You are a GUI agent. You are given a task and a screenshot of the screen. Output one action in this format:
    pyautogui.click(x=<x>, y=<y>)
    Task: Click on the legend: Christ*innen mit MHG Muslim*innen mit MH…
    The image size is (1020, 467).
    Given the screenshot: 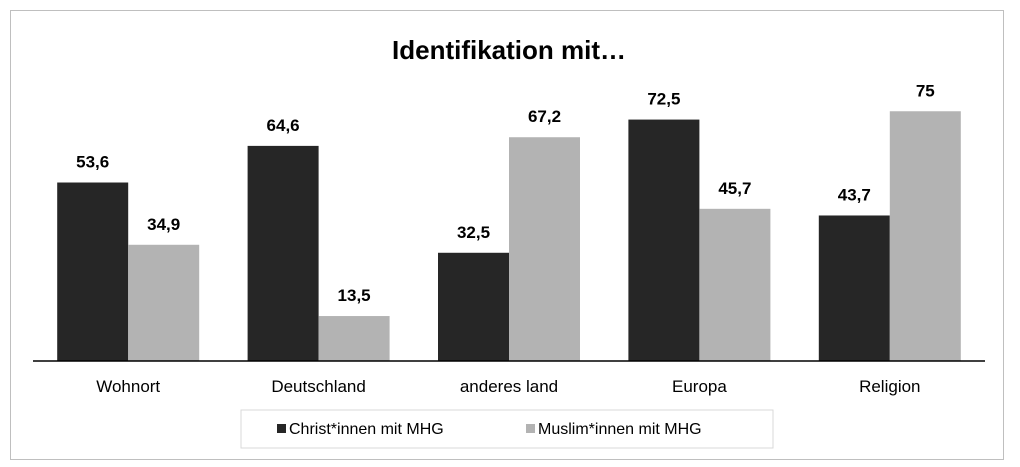 What is the action you would take?
    pyautogui.click(x=507, y=429)
    